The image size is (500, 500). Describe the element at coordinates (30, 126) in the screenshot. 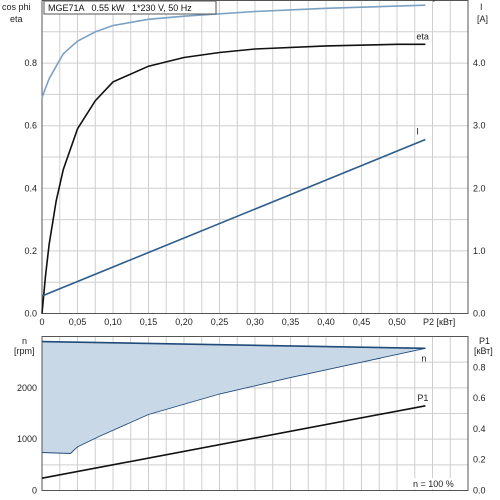

I see `left-y-tick-label: 0.6` at that location.